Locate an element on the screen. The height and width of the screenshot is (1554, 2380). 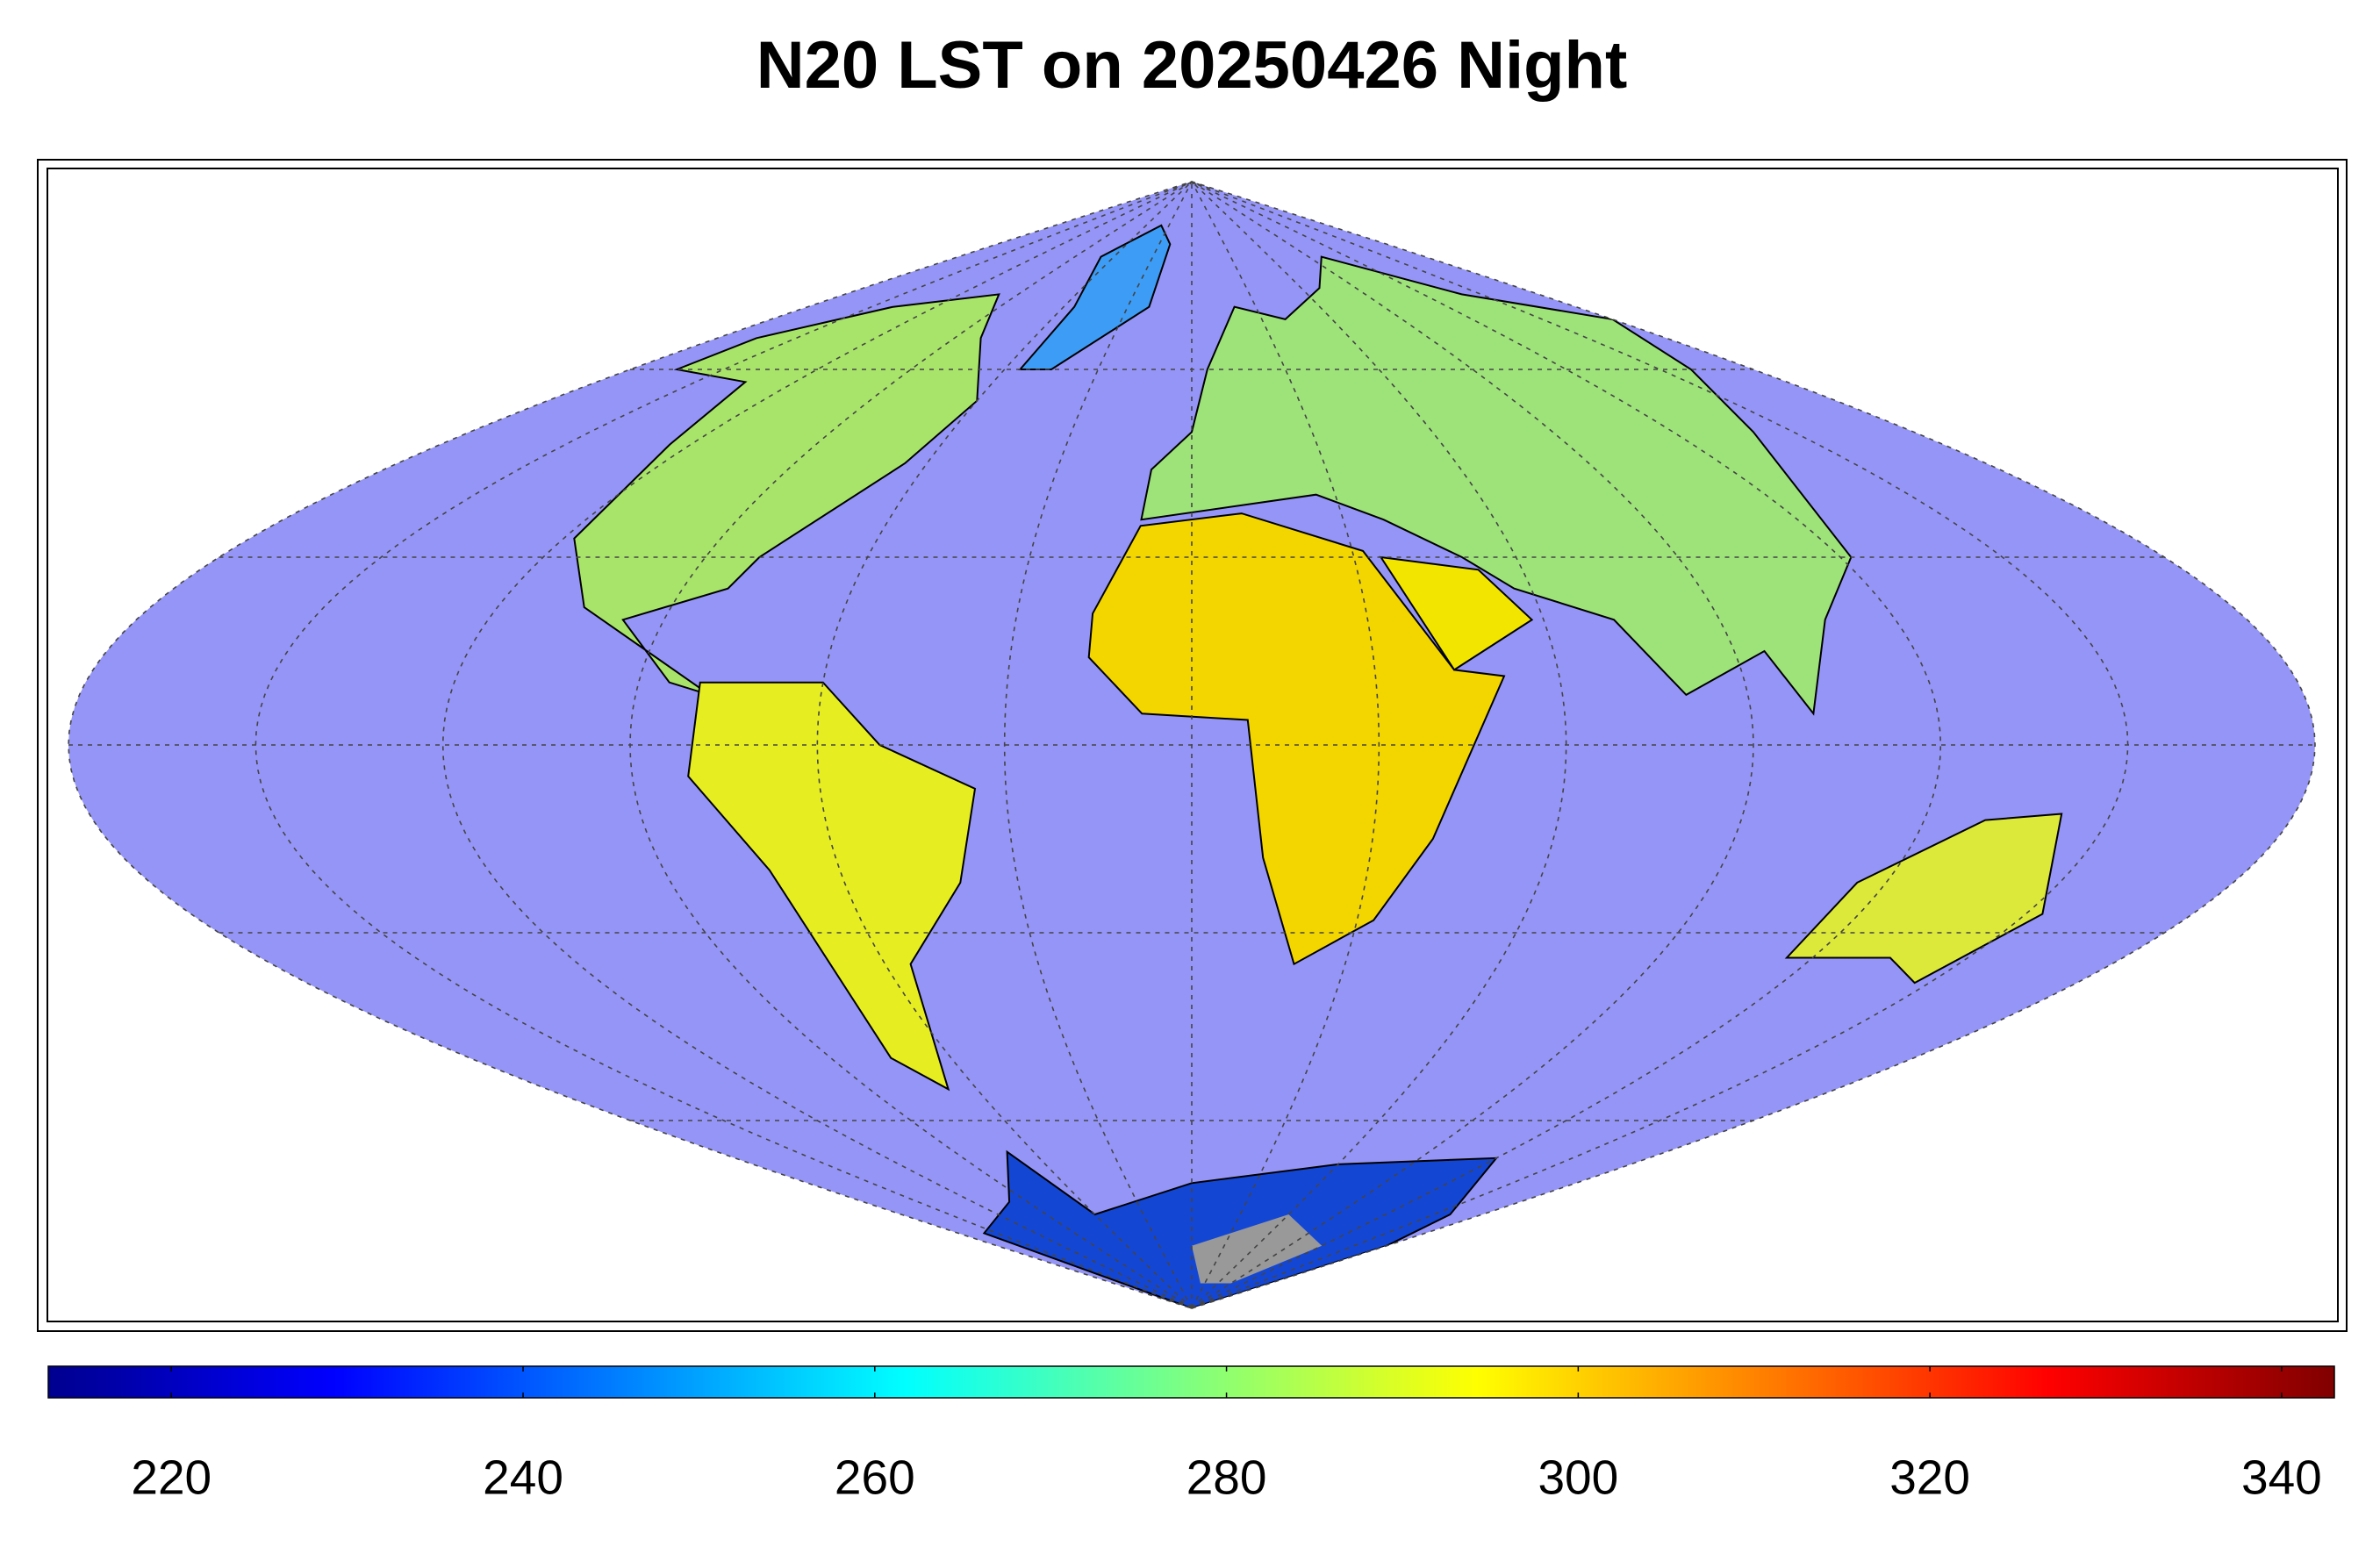
north-america is located at coordinates (786, 494).